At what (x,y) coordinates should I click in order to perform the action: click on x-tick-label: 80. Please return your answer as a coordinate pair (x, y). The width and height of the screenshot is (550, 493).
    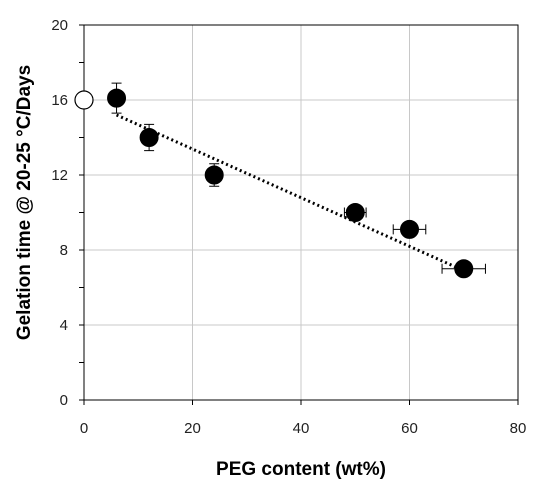
    Looking at the image, I should click on (518, 428).